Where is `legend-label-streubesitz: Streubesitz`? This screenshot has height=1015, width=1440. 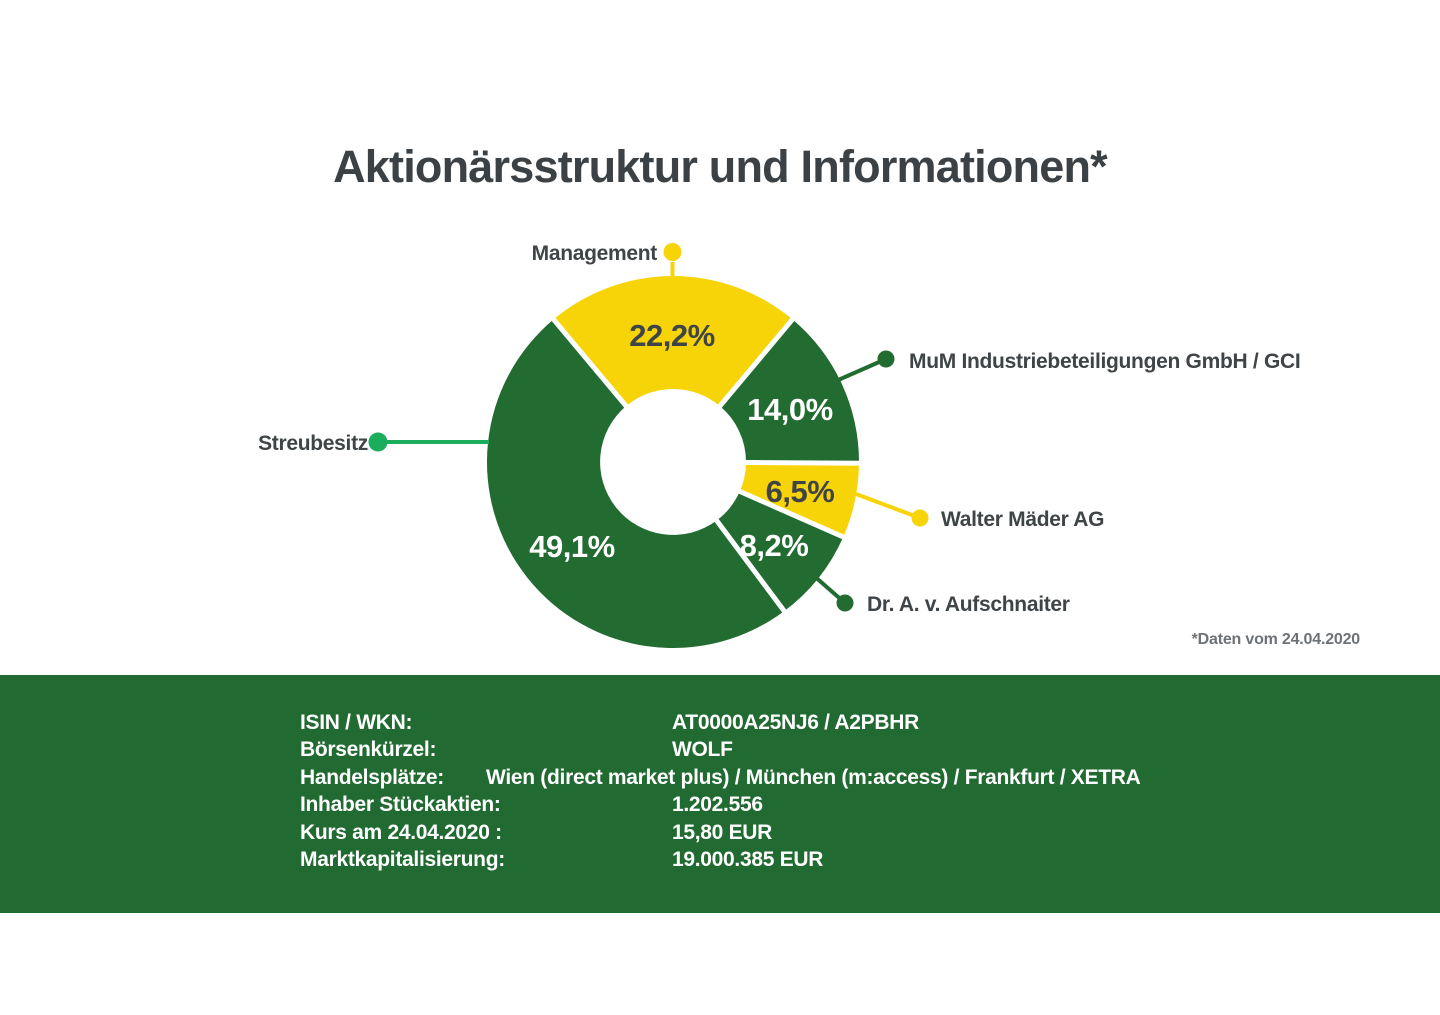
legend-label-streubesitz: Streubesitz is located at coordinates (313, 443).